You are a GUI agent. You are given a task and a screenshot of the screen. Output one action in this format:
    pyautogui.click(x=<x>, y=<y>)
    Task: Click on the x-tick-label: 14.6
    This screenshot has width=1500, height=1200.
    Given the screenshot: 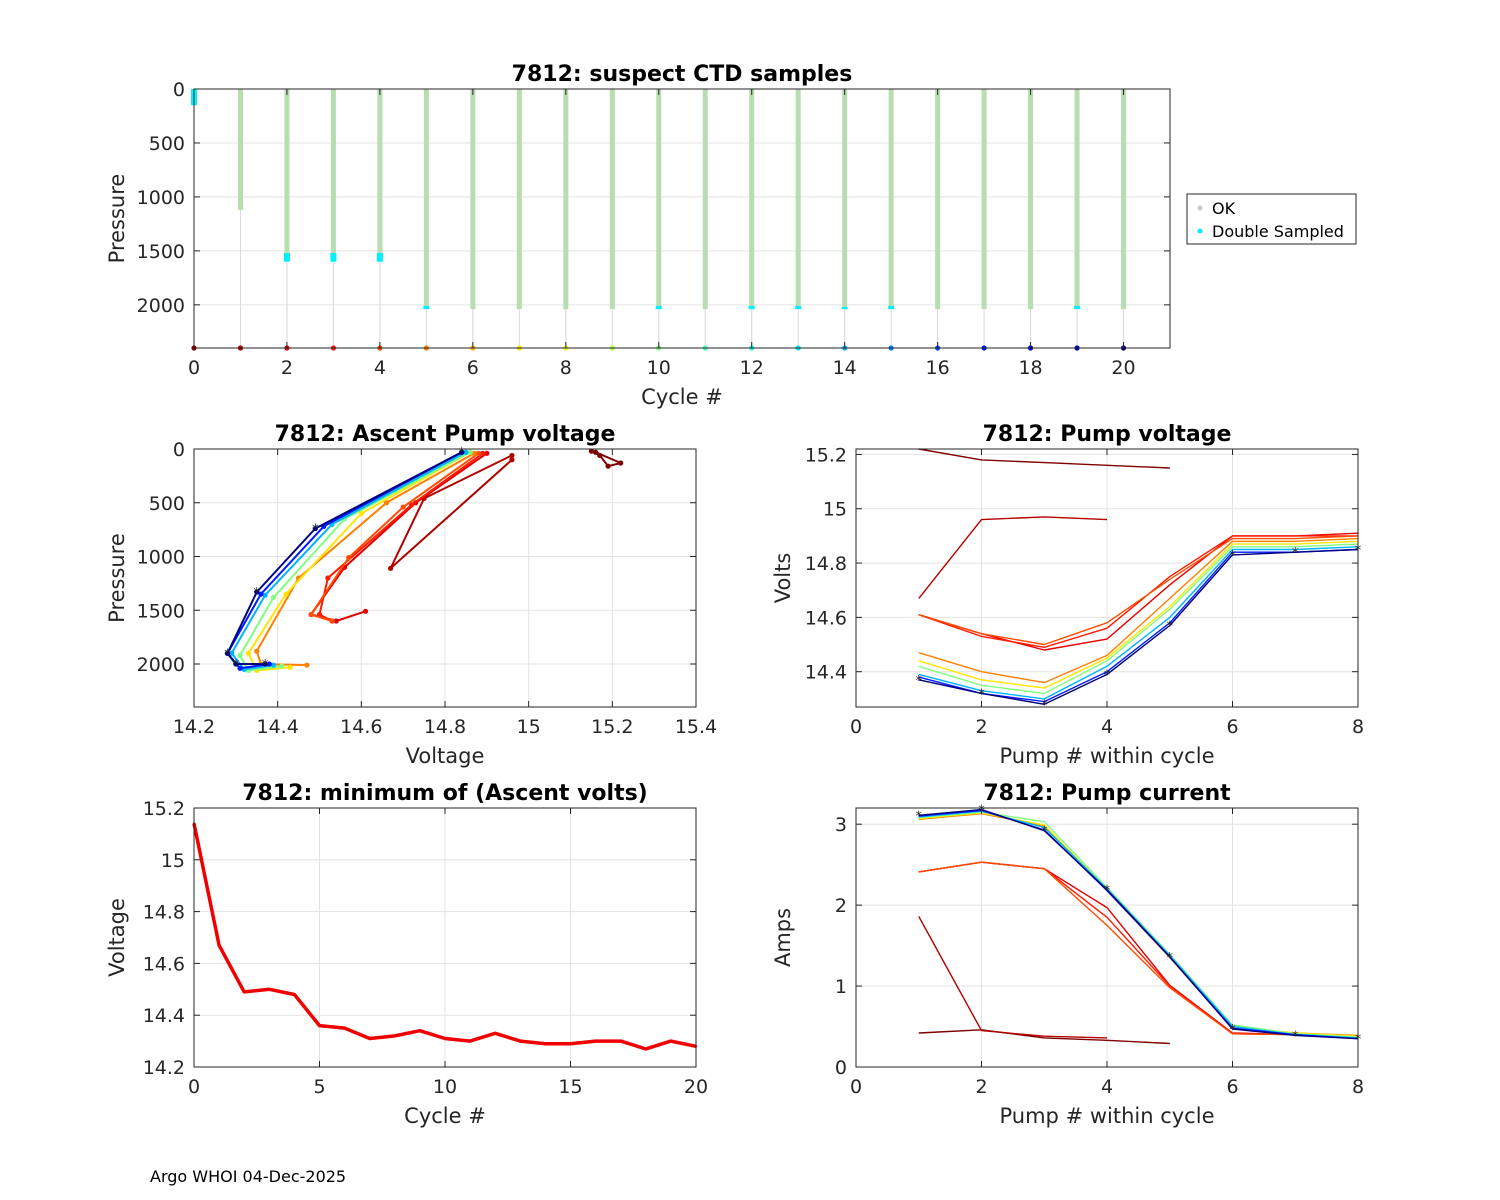 What is the action you would take?
    pyautogui.click(x=361, y=727)
    